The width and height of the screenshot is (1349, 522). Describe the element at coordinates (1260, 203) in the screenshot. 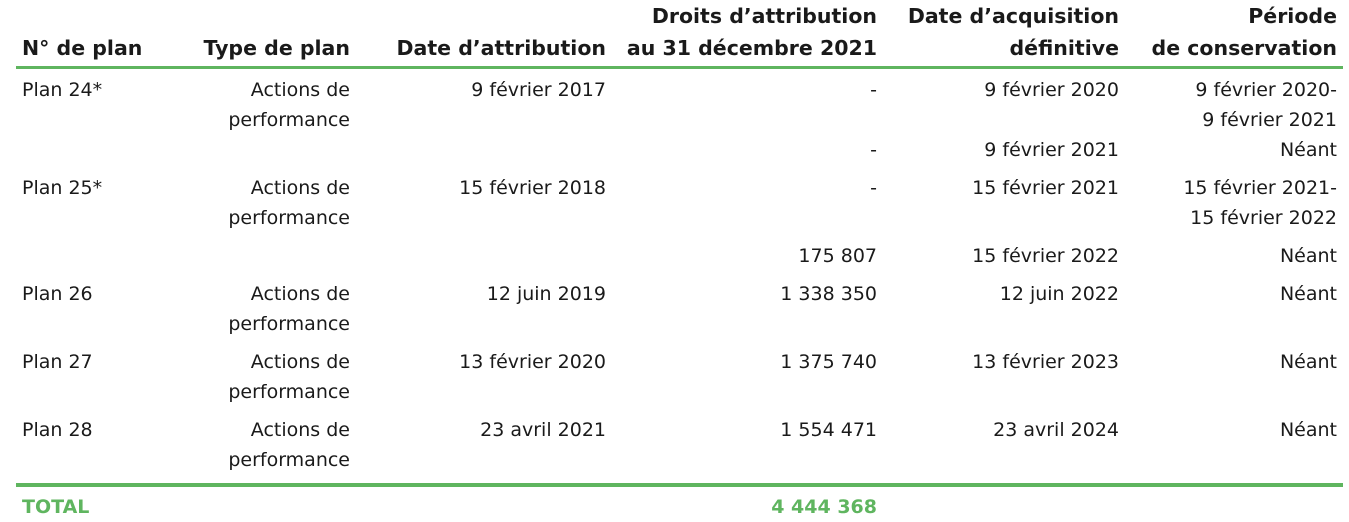

I see `cell-conservation: 15 février 2021- 15 février 2022` at that location.